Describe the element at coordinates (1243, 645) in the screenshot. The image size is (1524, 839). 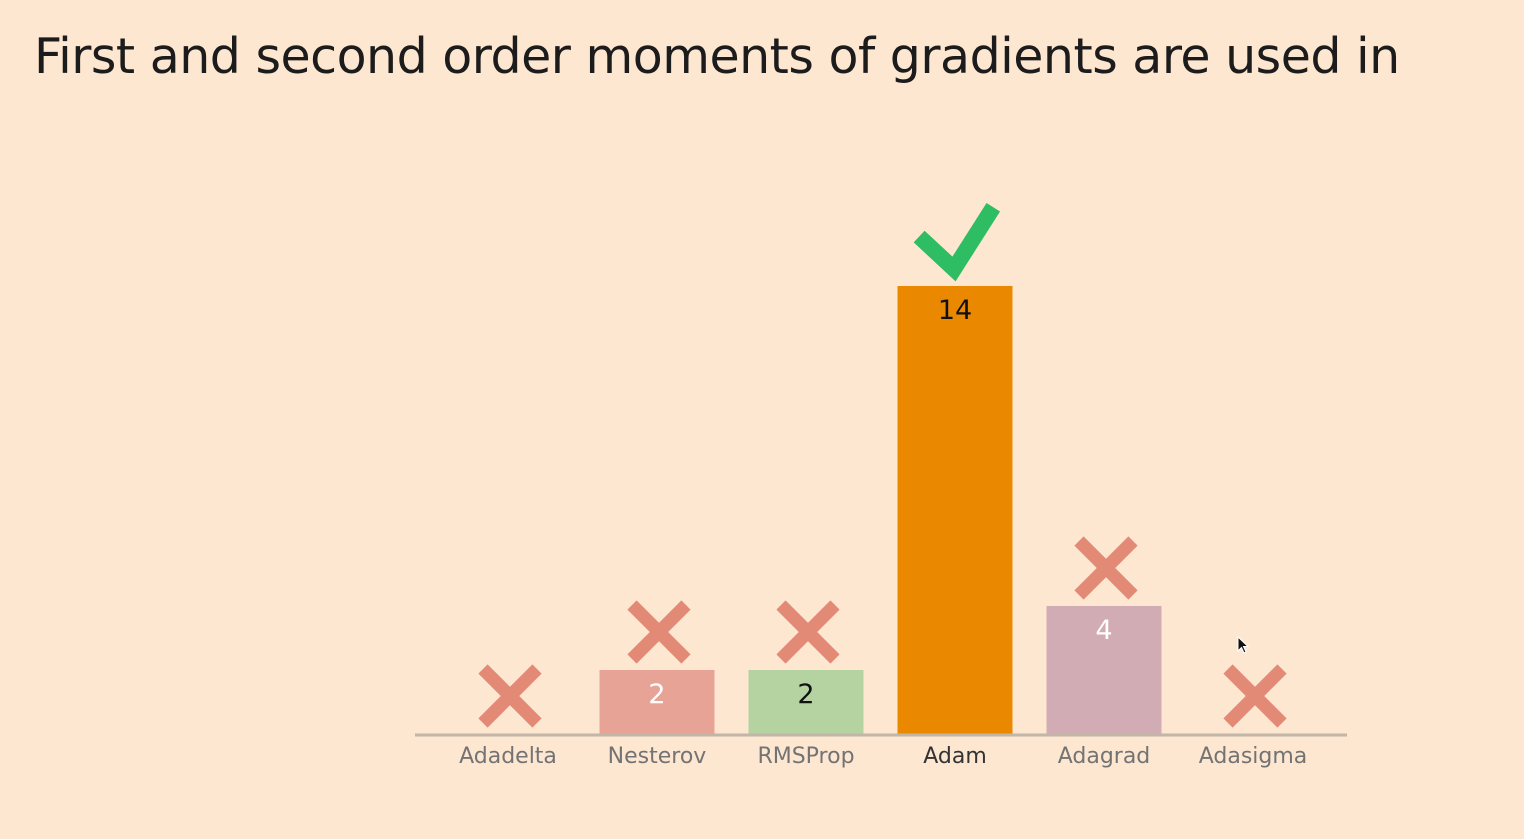
I see `mouse-cursor-icon` at that location.